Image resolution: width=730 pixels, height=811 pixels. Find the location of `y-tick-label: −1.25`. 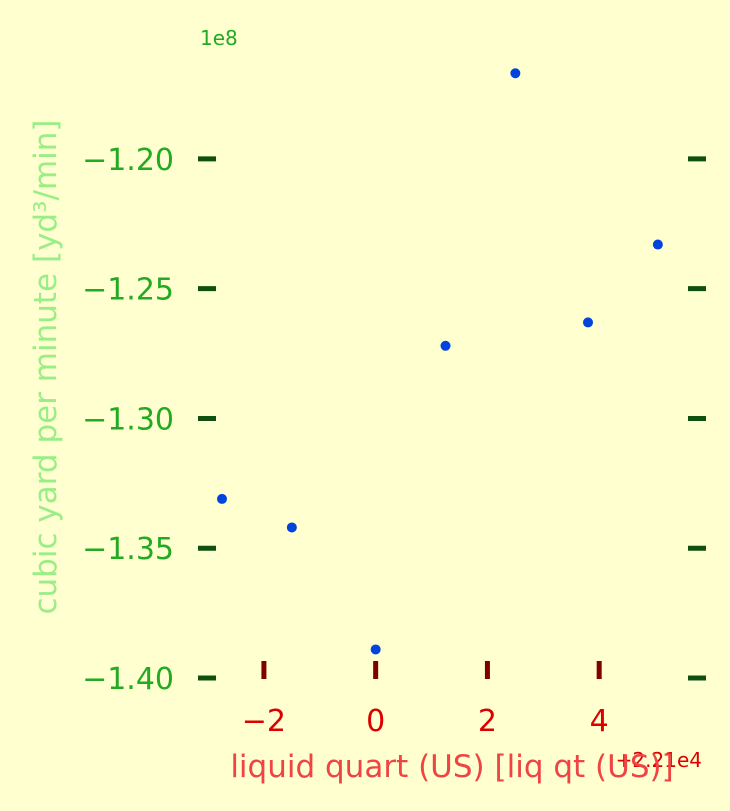

y-tick-label: −1.25 is located at coordinates (128, 290).